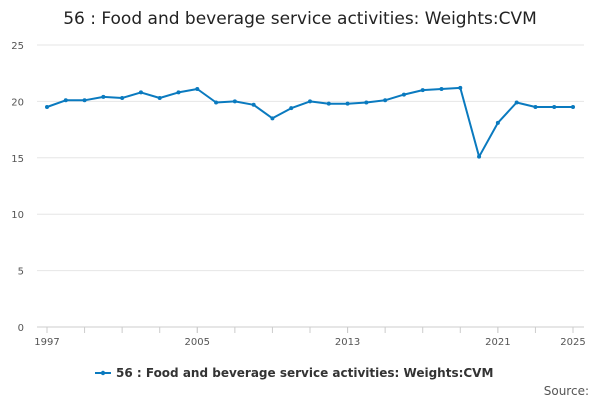  Describe the element at coordinates (17, 159) in the screenshot. I see `y-tick-label: 15` at that location.